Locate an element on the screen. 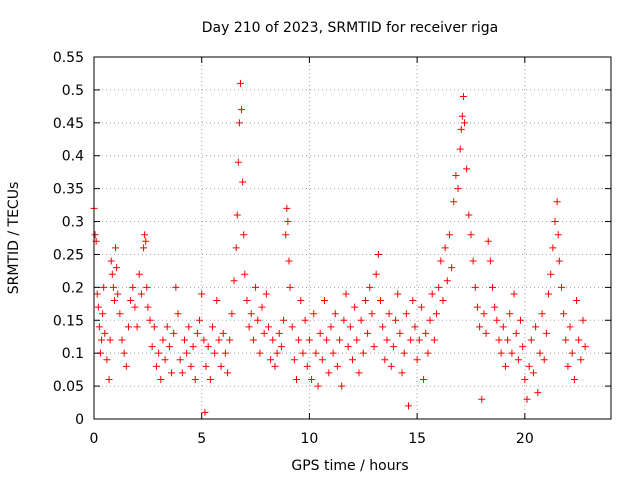 The height and width of the screenshot is (480, 640). y-tick-label: 0.5 is located at coordinates (73, 91).